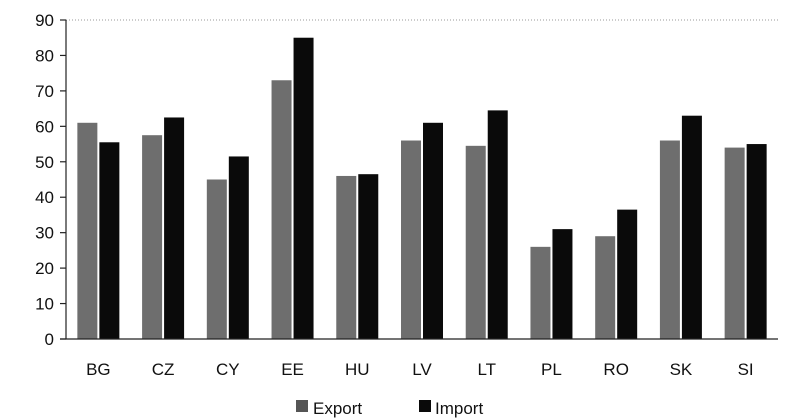 The width and height of the screenshot is (785, 418). Describe the element at coordinates (433, 231) in the screenshot. I see `bar-import-lv` at that location.